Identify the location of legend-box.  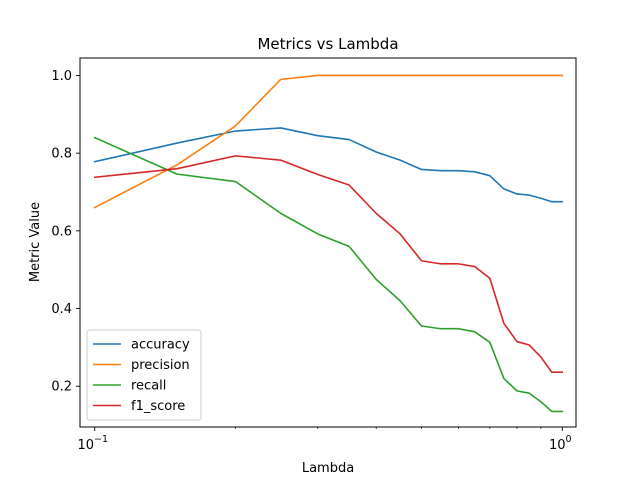
(144, 375).